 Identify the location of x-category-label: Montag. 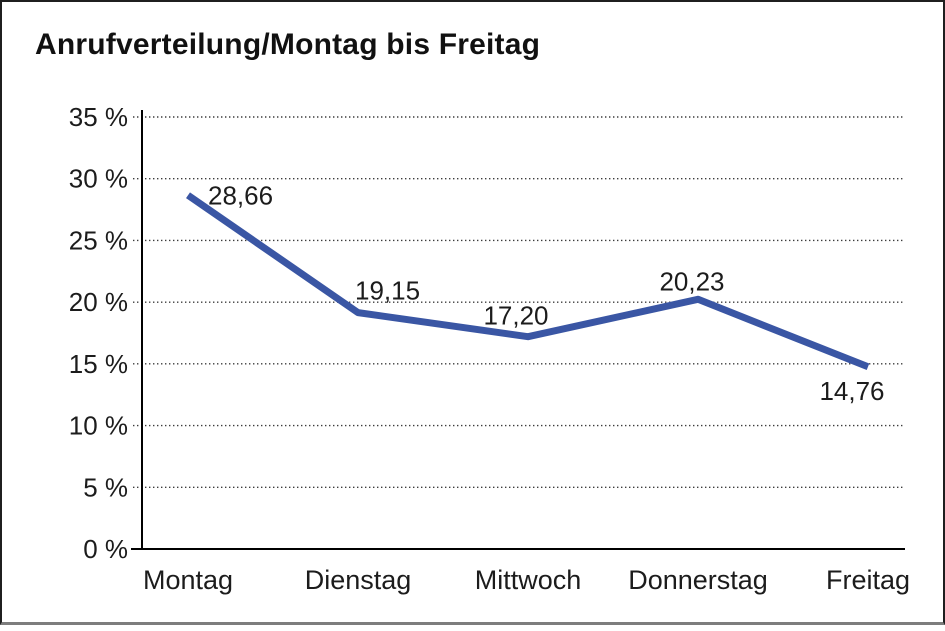
(188, 580).